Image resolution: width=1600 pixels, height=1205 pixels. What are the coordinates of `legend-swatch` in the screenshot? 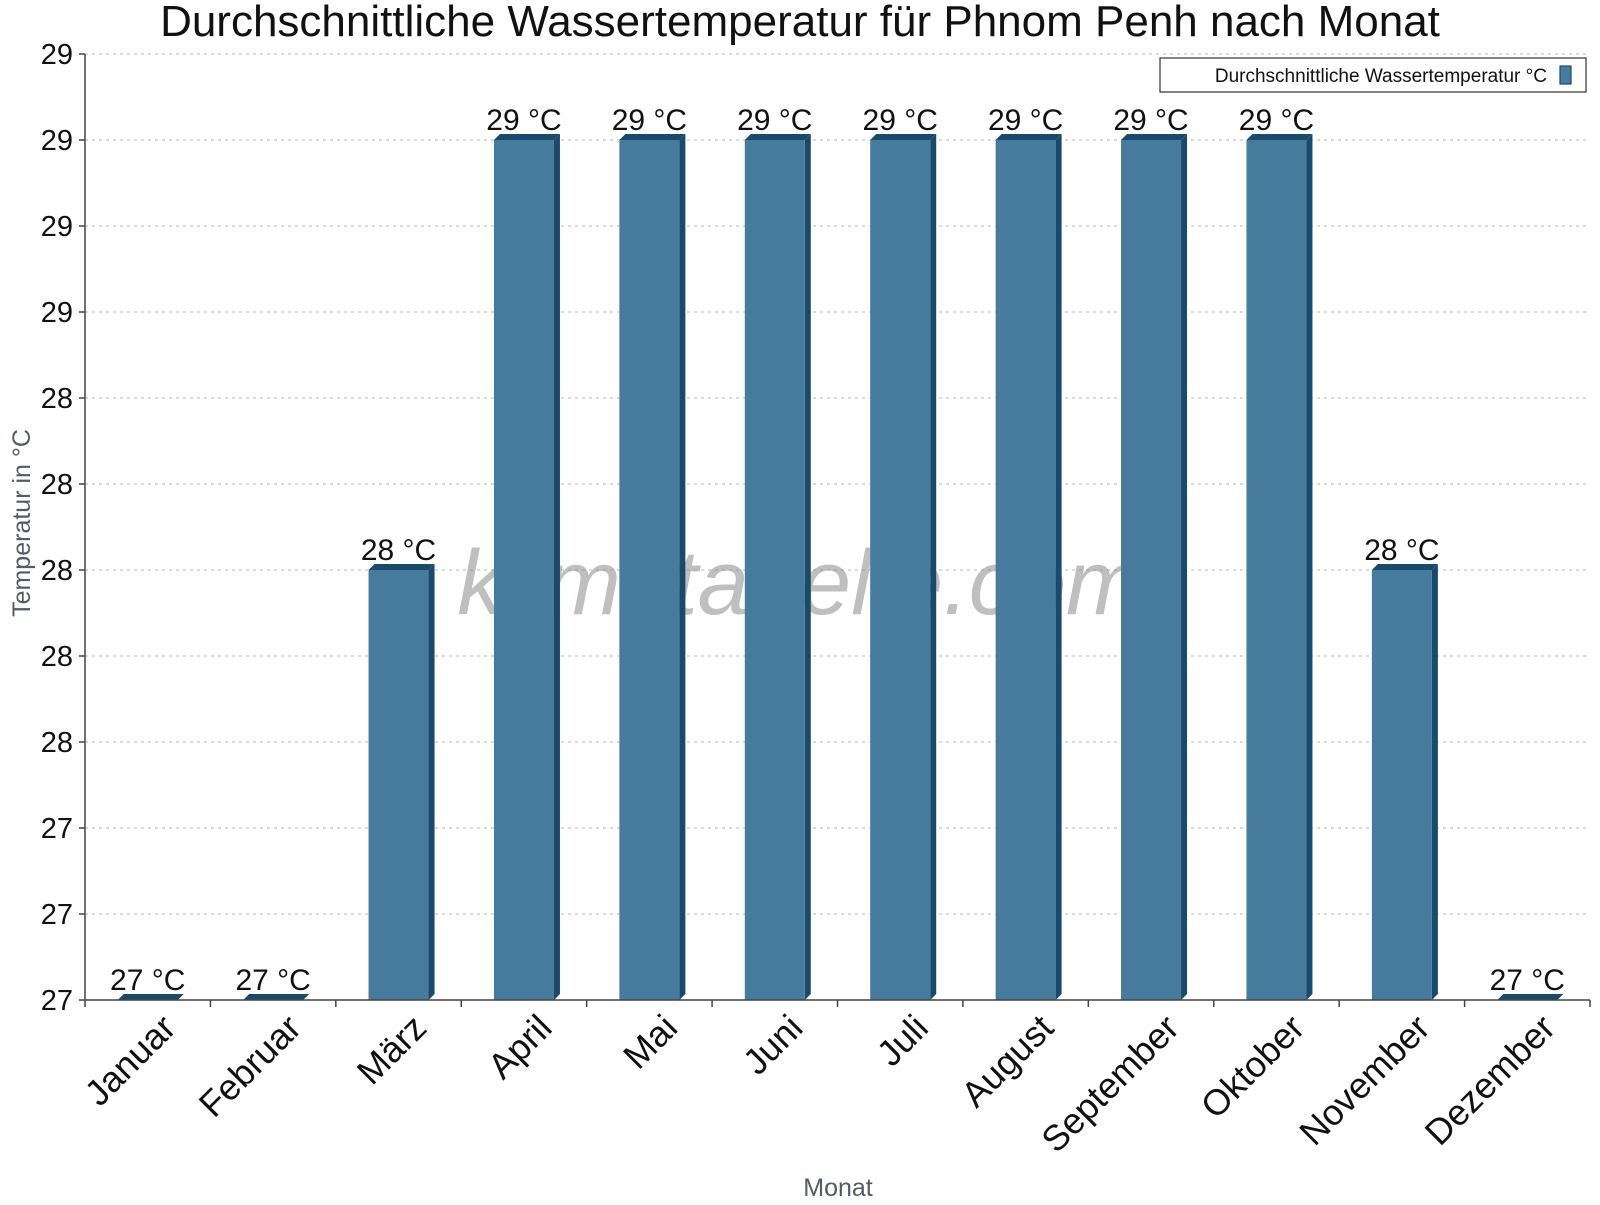 It's located at (1565, 75).